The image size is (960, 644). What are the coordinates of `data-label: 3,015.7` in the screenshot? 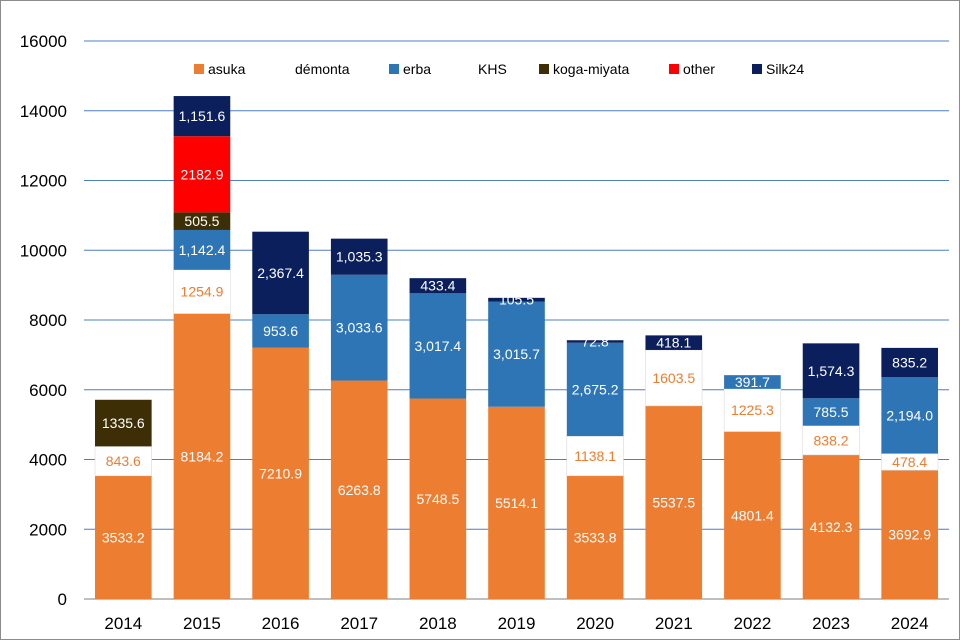 It's located at (516, 354).